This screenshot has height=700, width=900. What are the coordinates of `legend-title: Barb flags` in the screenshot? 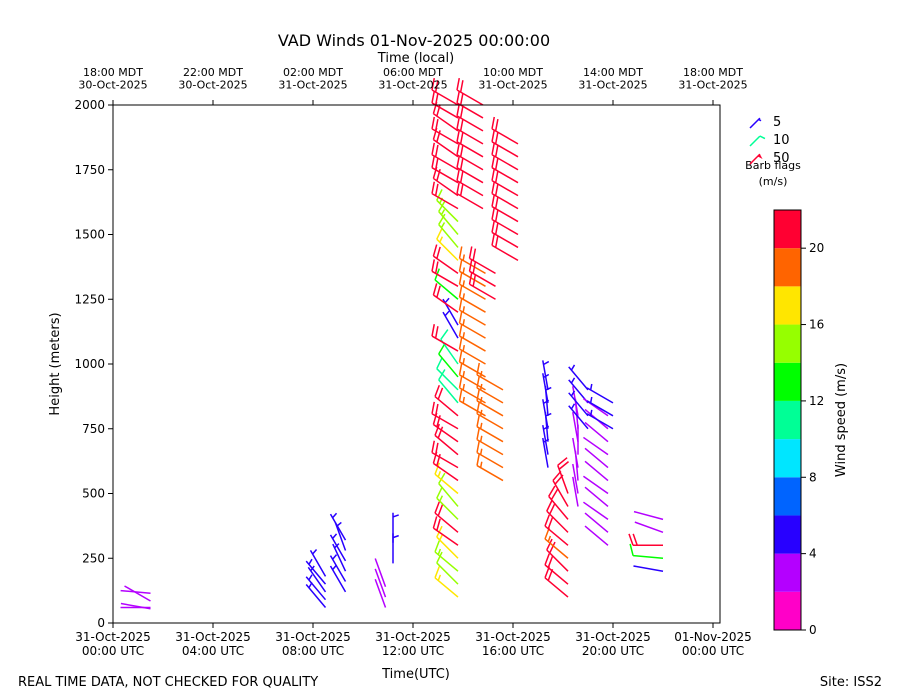 It's located at (773, 165).